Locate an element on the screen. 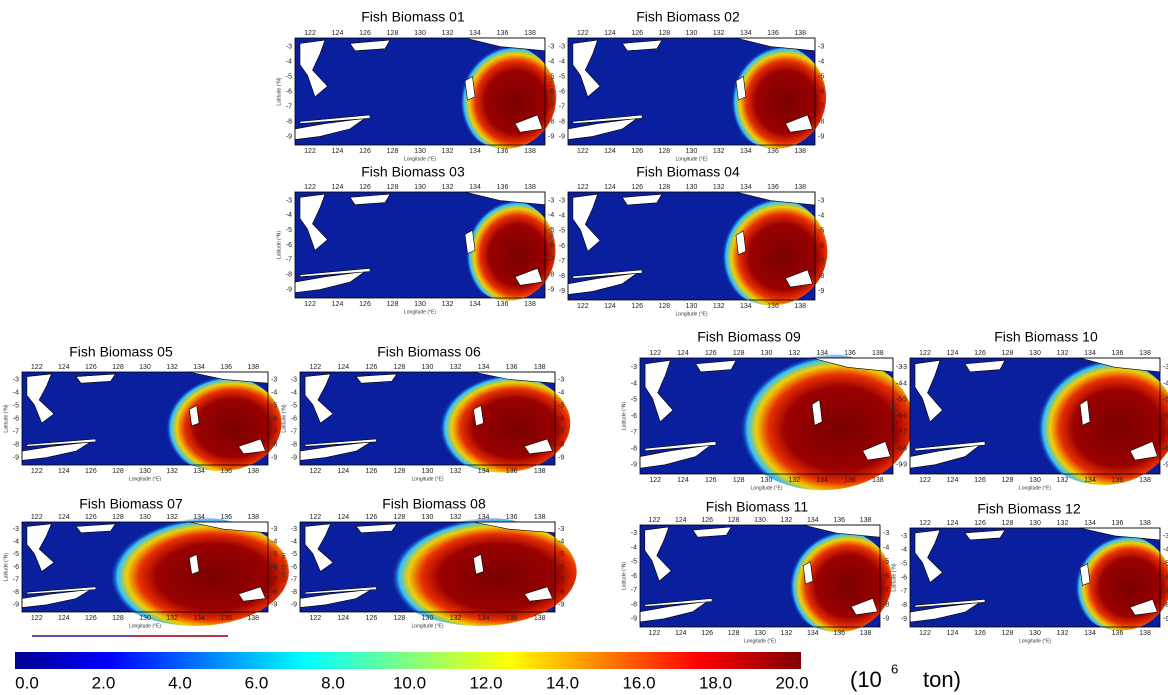 The width and height of the screenshot is (1168, 695). y-axis-label: Latitude (°N) is located at coordinates (279, 245).